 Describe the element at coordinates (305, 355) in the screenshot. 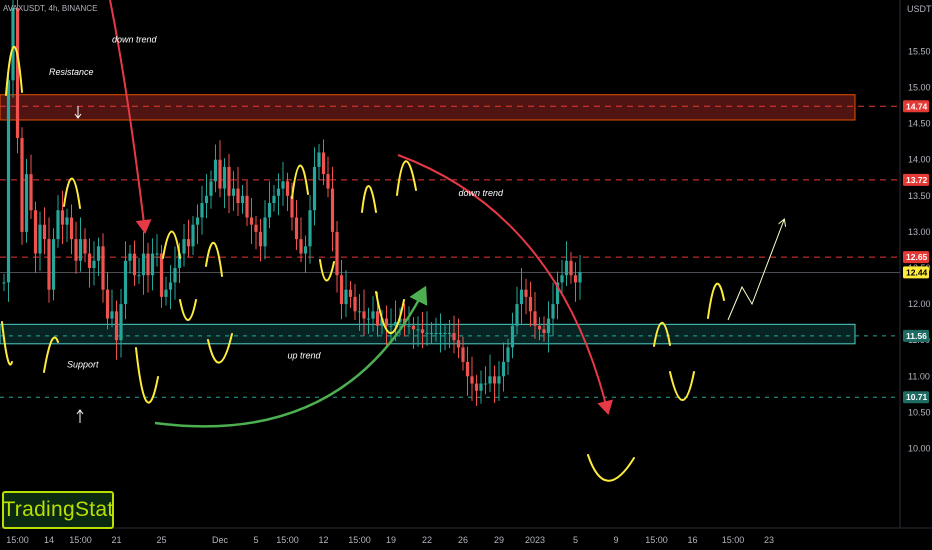

I see `chart-annotation: up trend` at that location.